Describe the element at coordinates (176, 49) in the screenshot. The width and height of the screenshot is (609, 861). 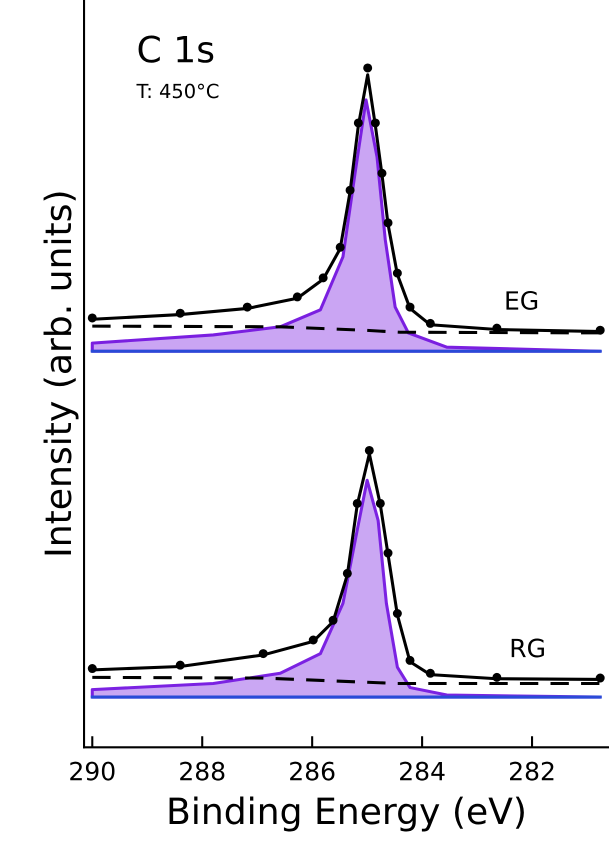
I see `text: C 1s` at that location.